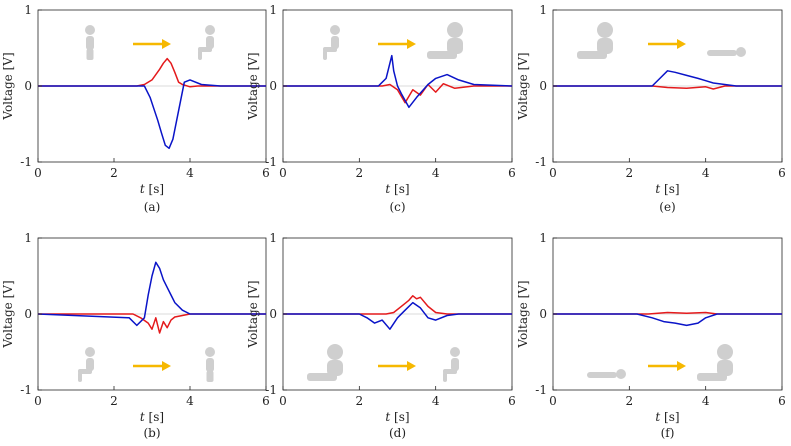  Describe the element at coordinates (397, 207) in the screenshot. I see `panel-caption: (c)` at that location.